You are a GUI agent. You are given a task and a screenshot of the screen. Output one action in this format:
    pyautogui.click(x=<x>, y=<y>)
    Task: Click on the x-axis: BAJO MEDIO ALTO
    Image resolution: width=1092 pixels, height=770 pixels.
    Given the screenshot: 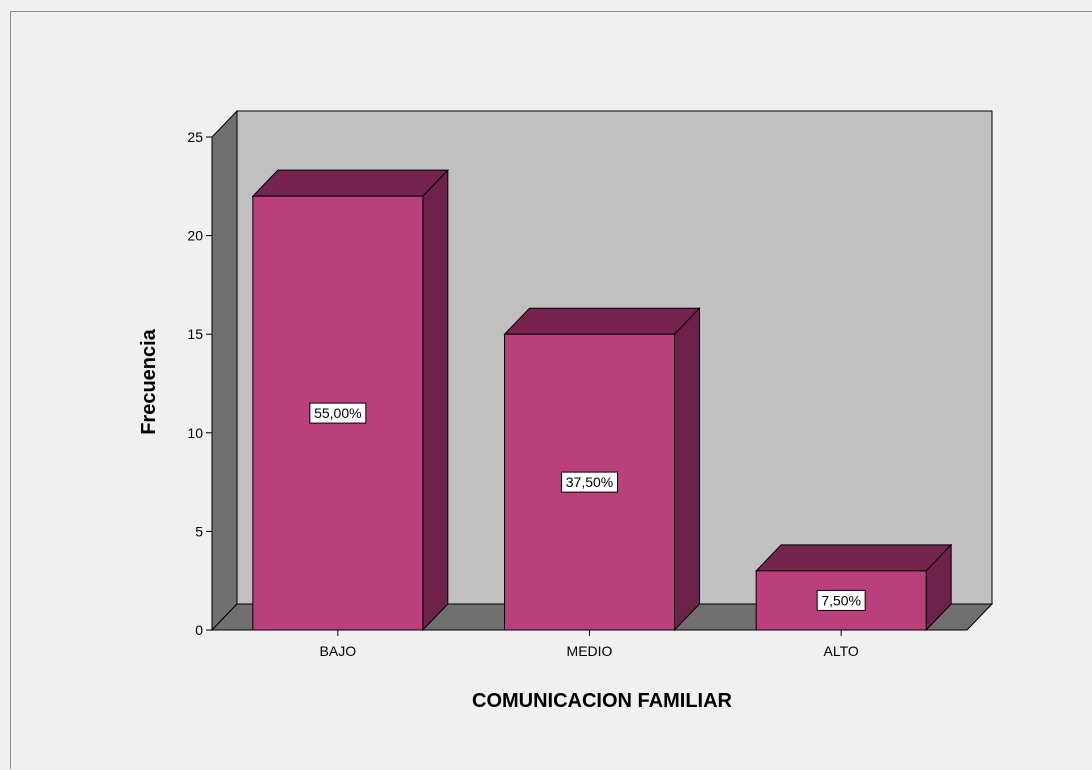 What is the action you would take?
    pyautogui.click(x=589, y=644)
    